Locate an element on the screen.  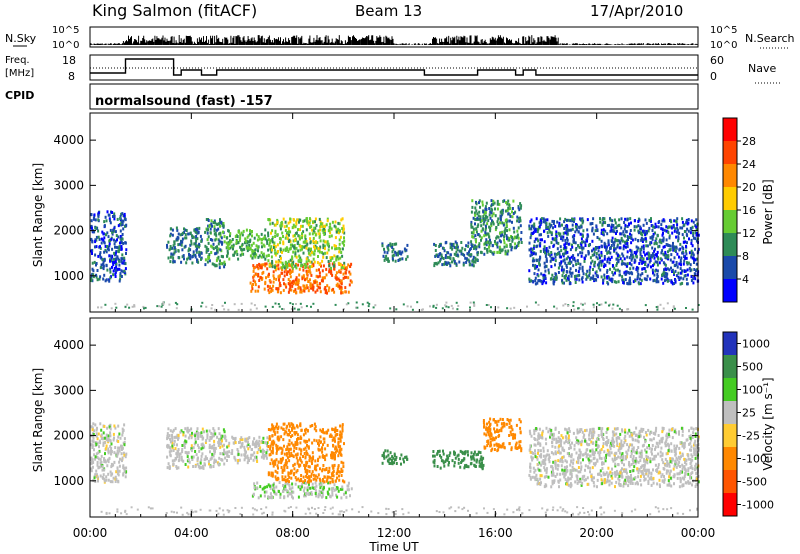
colorbar-tick-label: 12 is located at coordinates (749, 233).